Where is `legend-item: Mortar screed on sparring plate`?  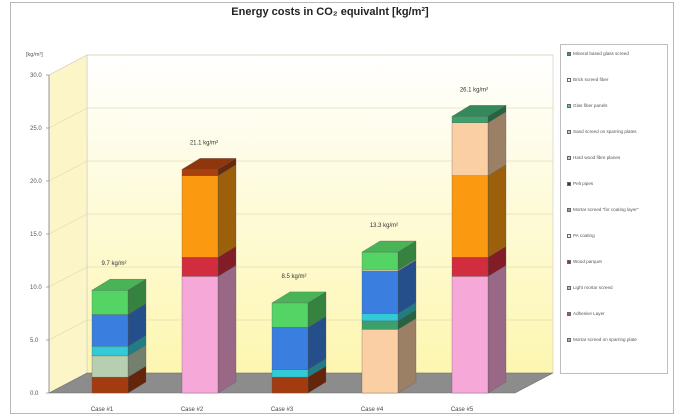 legend-item: Mortar screed on sparring plate is located at coordinates (617, 340).